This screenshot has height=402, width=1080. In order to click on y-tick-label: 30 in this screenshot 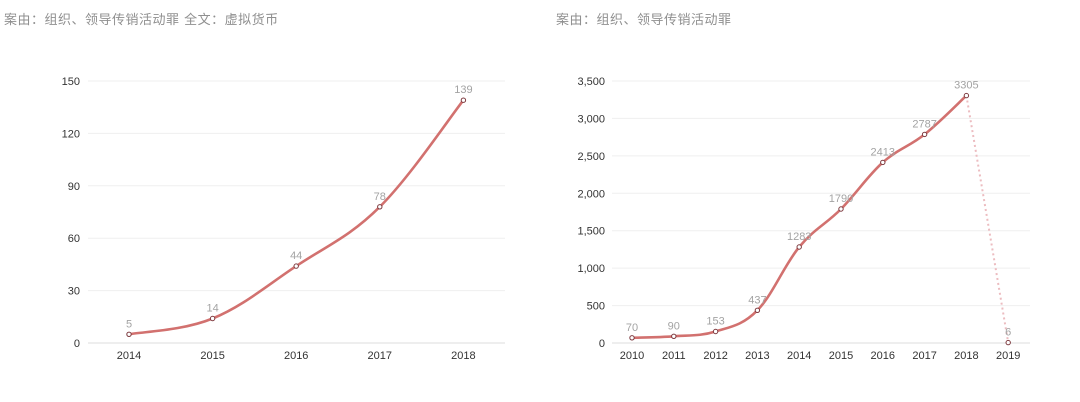, I will do `click(74, 292)`.